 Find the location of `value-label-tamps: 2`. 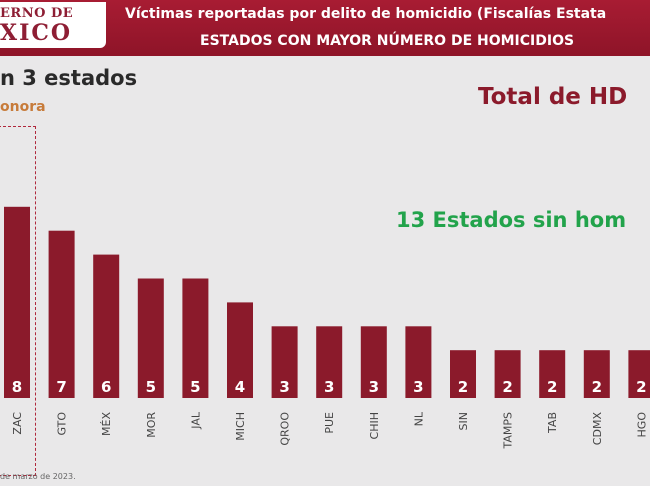

value-label-tamps: 2 is located at coordinates (507, 387).